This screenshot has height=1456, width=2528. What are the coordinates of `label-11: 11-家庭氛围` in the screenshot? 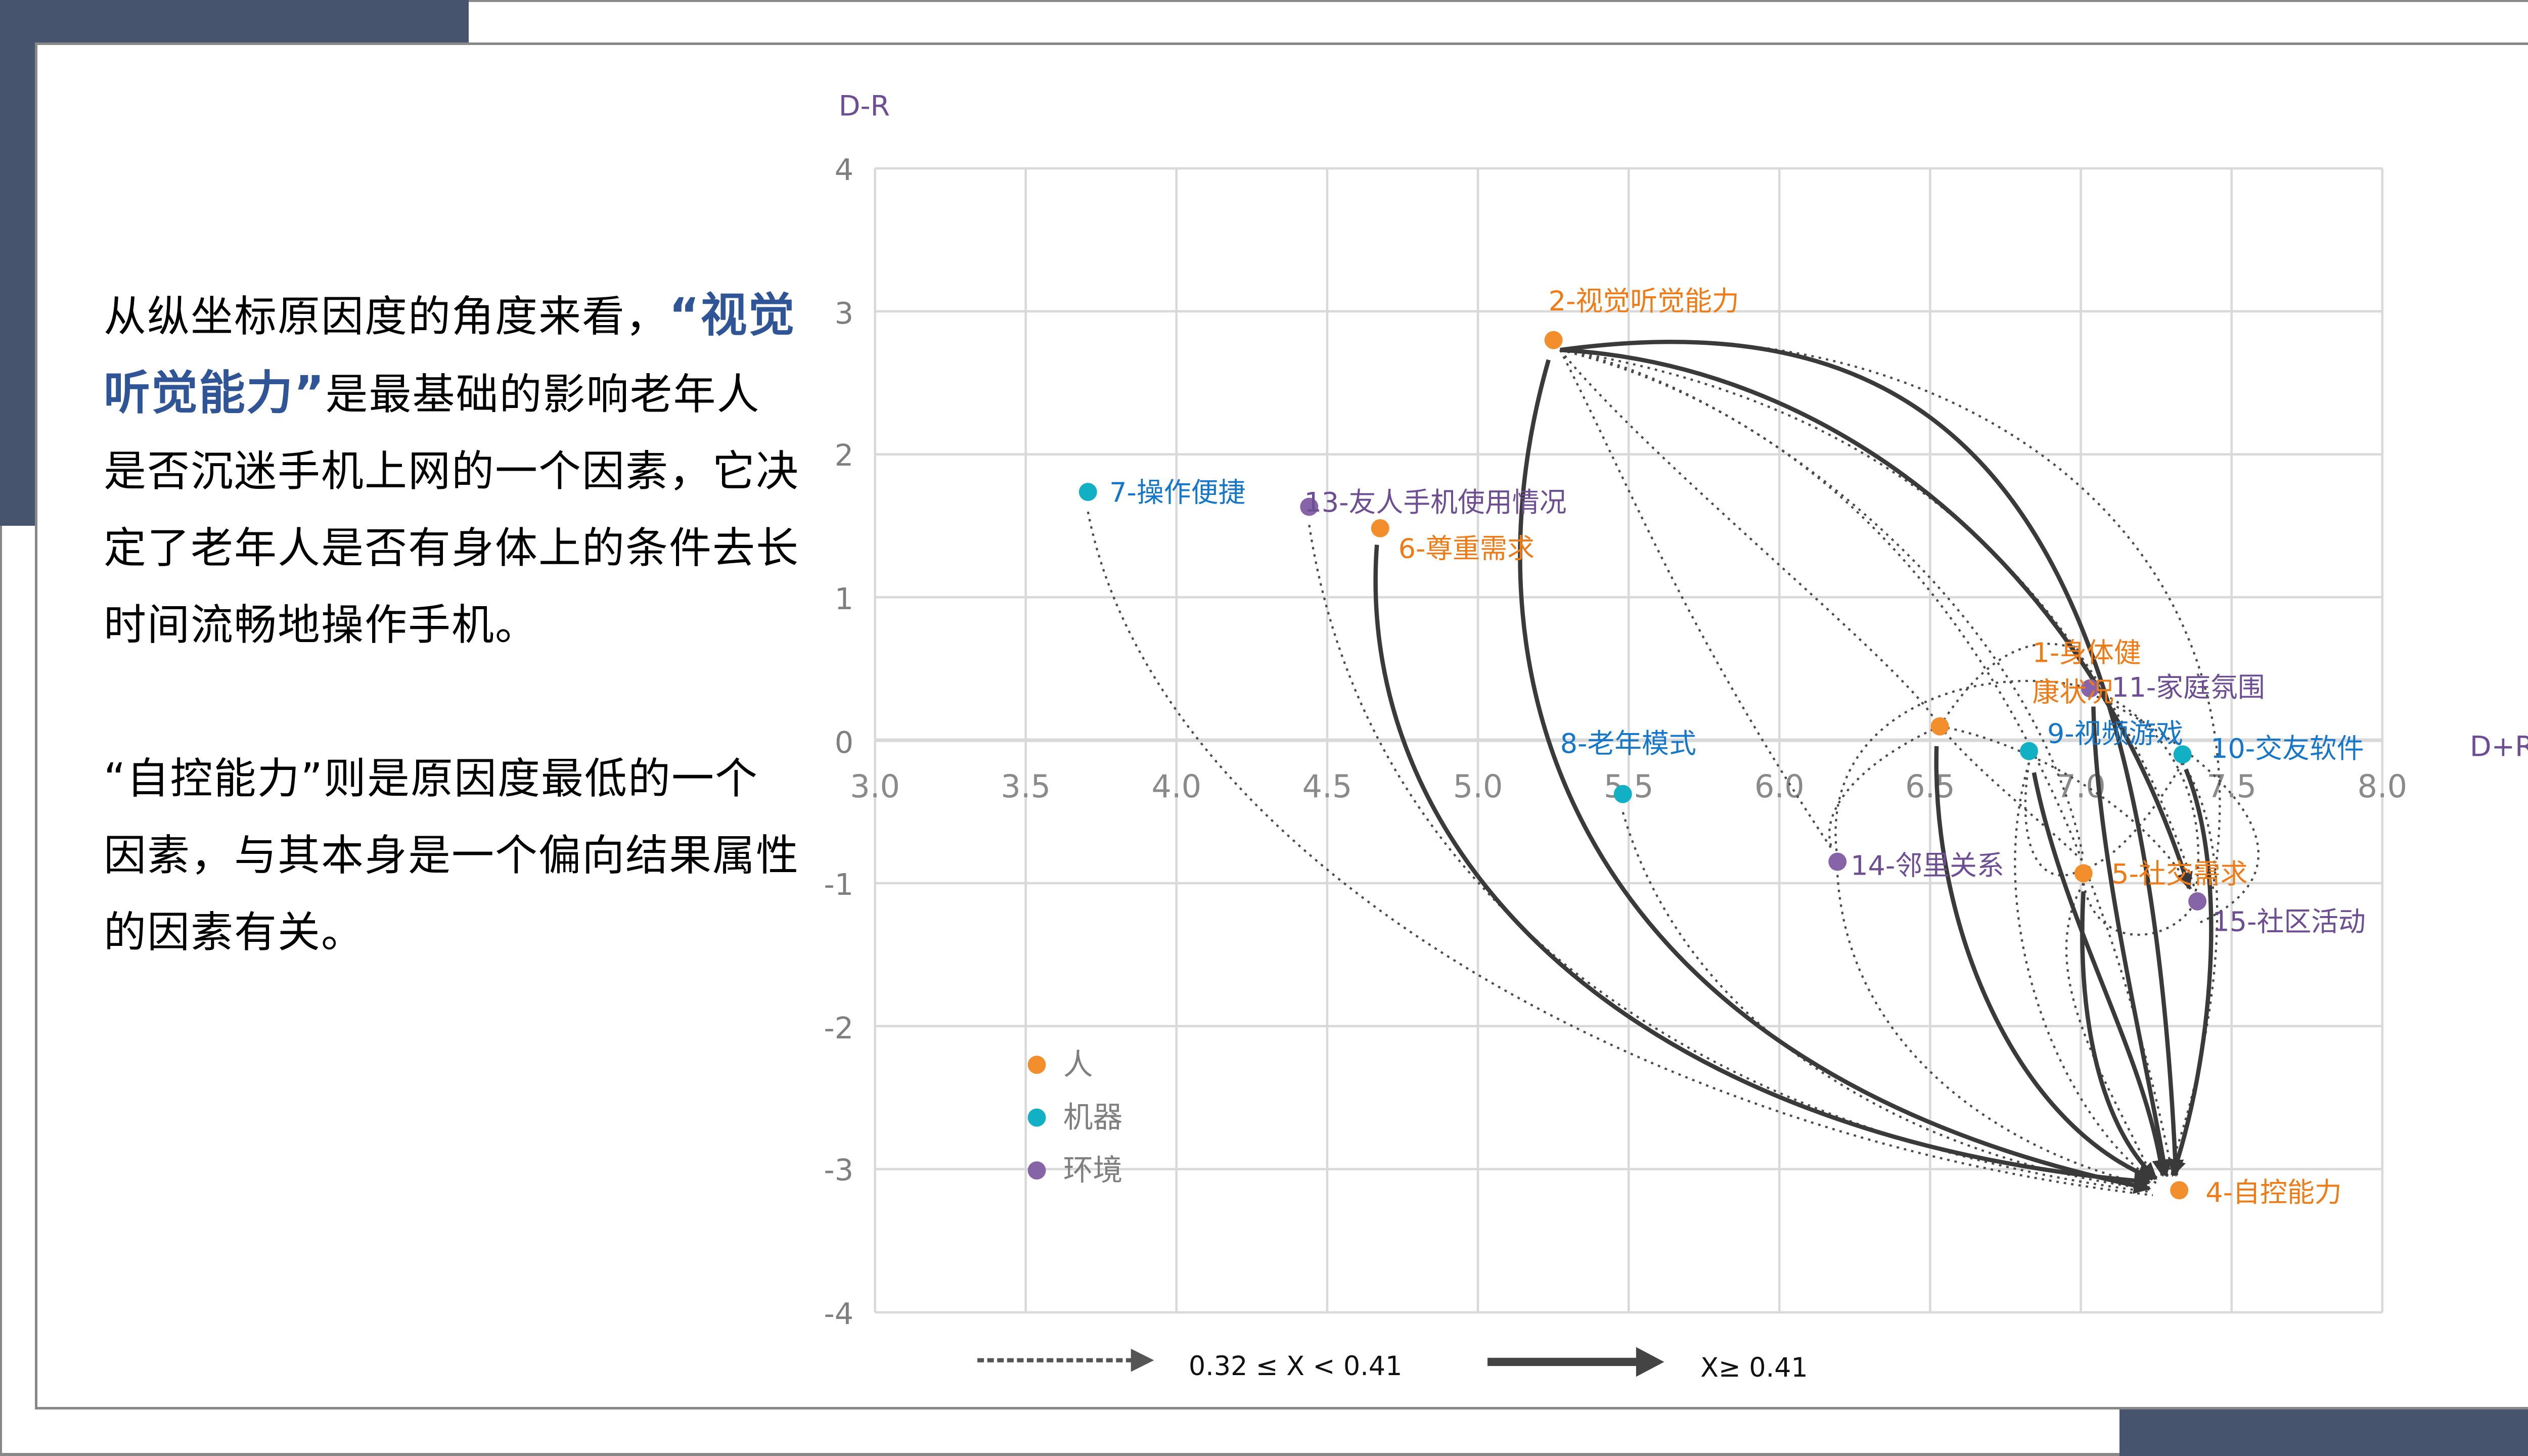 It's located at (2188, 687).